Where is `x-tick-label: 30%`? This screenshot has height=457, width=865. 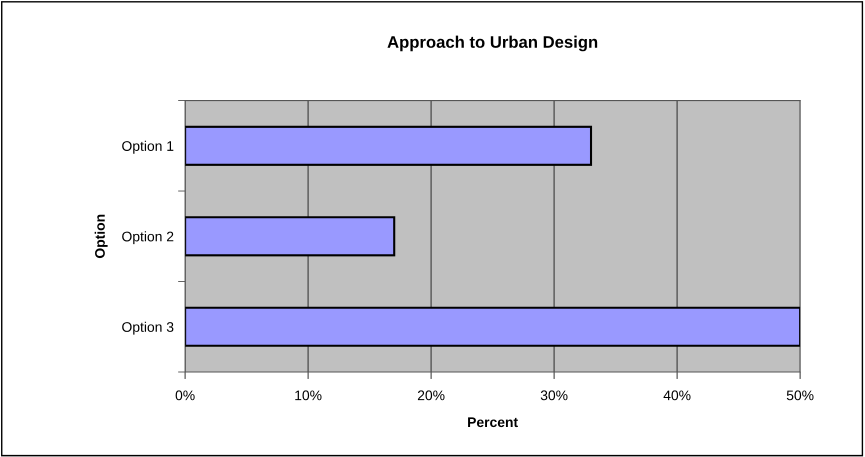
x-tick-label: 30% is located at coordinates (554, 395).